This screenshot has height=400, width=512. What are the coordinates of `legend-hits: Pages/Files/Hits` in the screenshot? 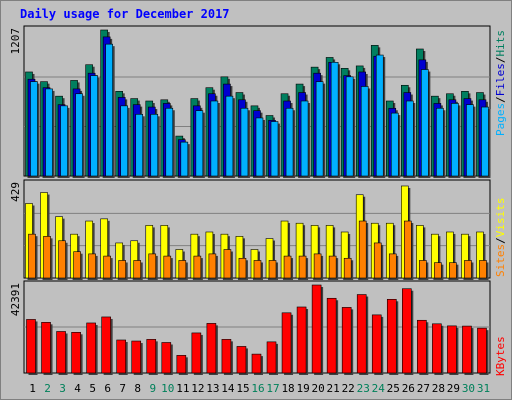 It's located at (500, 83).